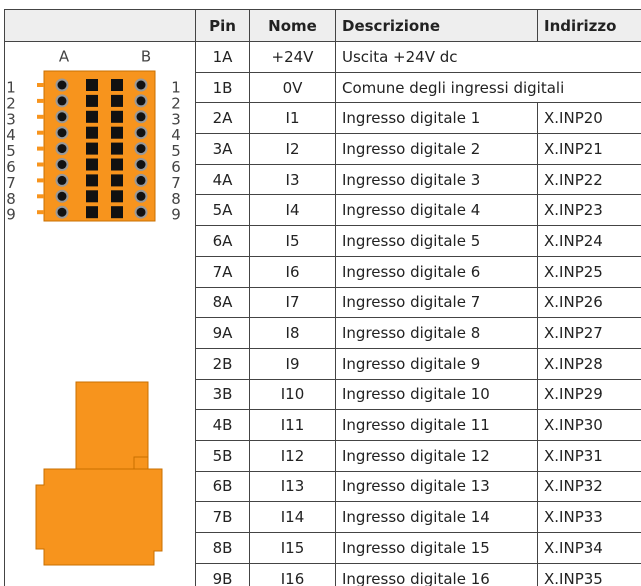 The image size is (641, 586). Describe the element at coordinates (589, 548) in the screenshot. I see `address-cell: X.INP34` at that location.